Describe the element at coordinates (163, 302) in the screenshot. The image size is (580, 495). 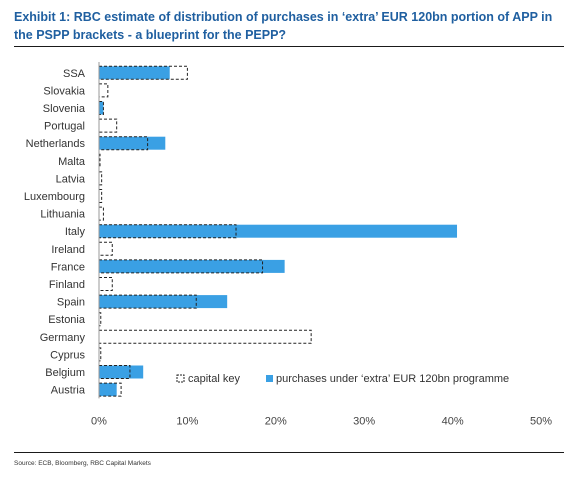
I see `purchases-bar-spain` at that location.